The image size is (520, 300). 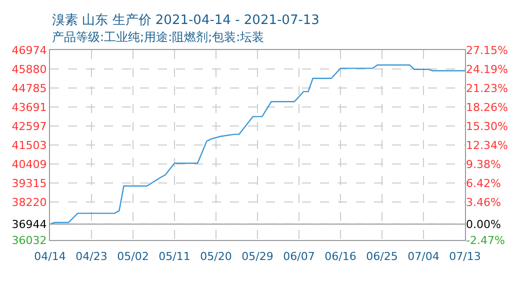 I want to click on y2-tick-label: 3.46%, so click(x=483, y=202).